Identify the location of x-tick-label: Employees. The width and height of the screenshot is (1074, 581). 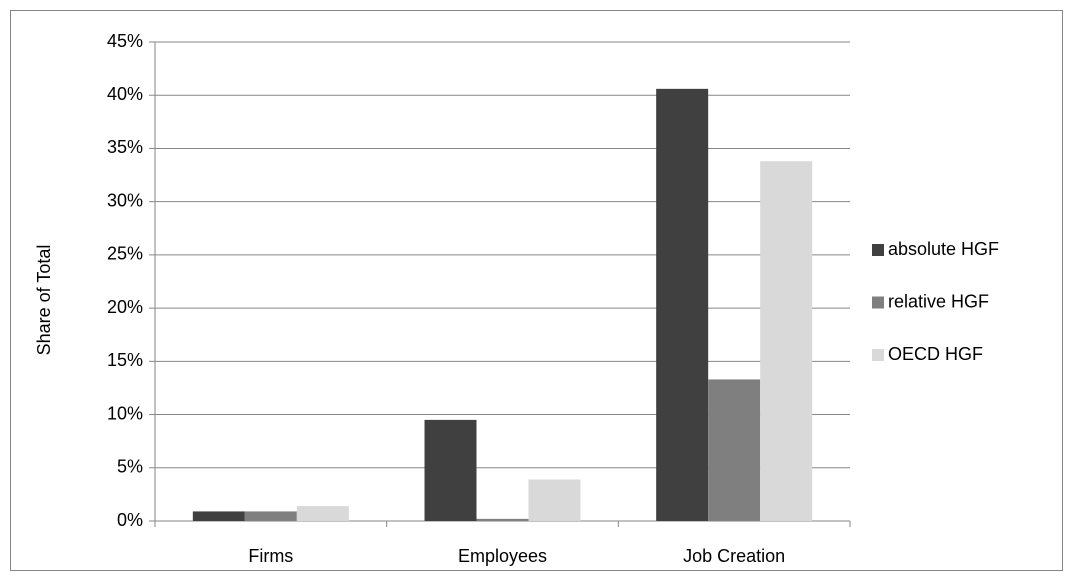
(502, 556).